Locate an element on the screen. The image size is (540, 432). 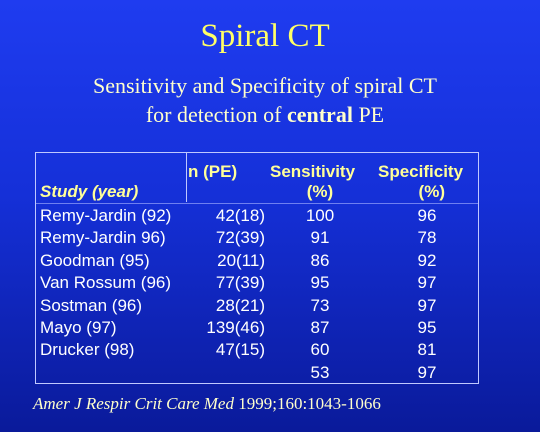
sensitivity-cell: 86 is located at coordinates (320, 260).